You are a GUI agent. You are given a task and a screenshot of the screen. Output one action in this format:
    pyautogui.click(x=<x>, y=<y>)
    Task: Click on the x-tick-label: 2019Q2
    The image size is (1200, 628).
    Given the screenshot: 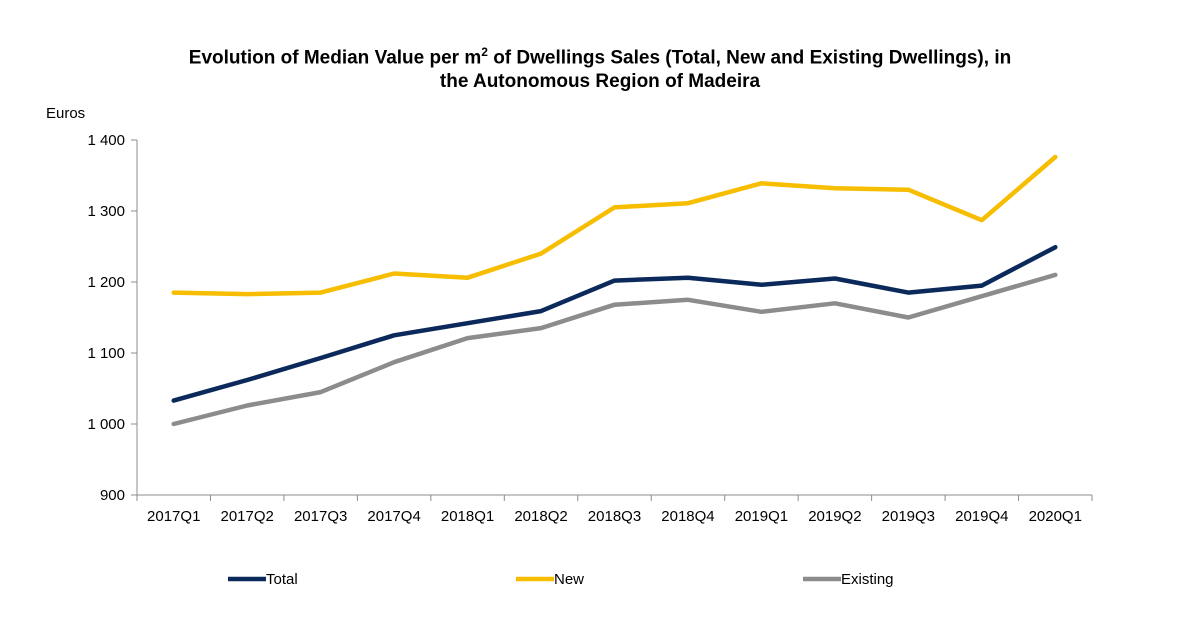 What is the action you would take?
    pyautogui.click(x=834, y=516)
    